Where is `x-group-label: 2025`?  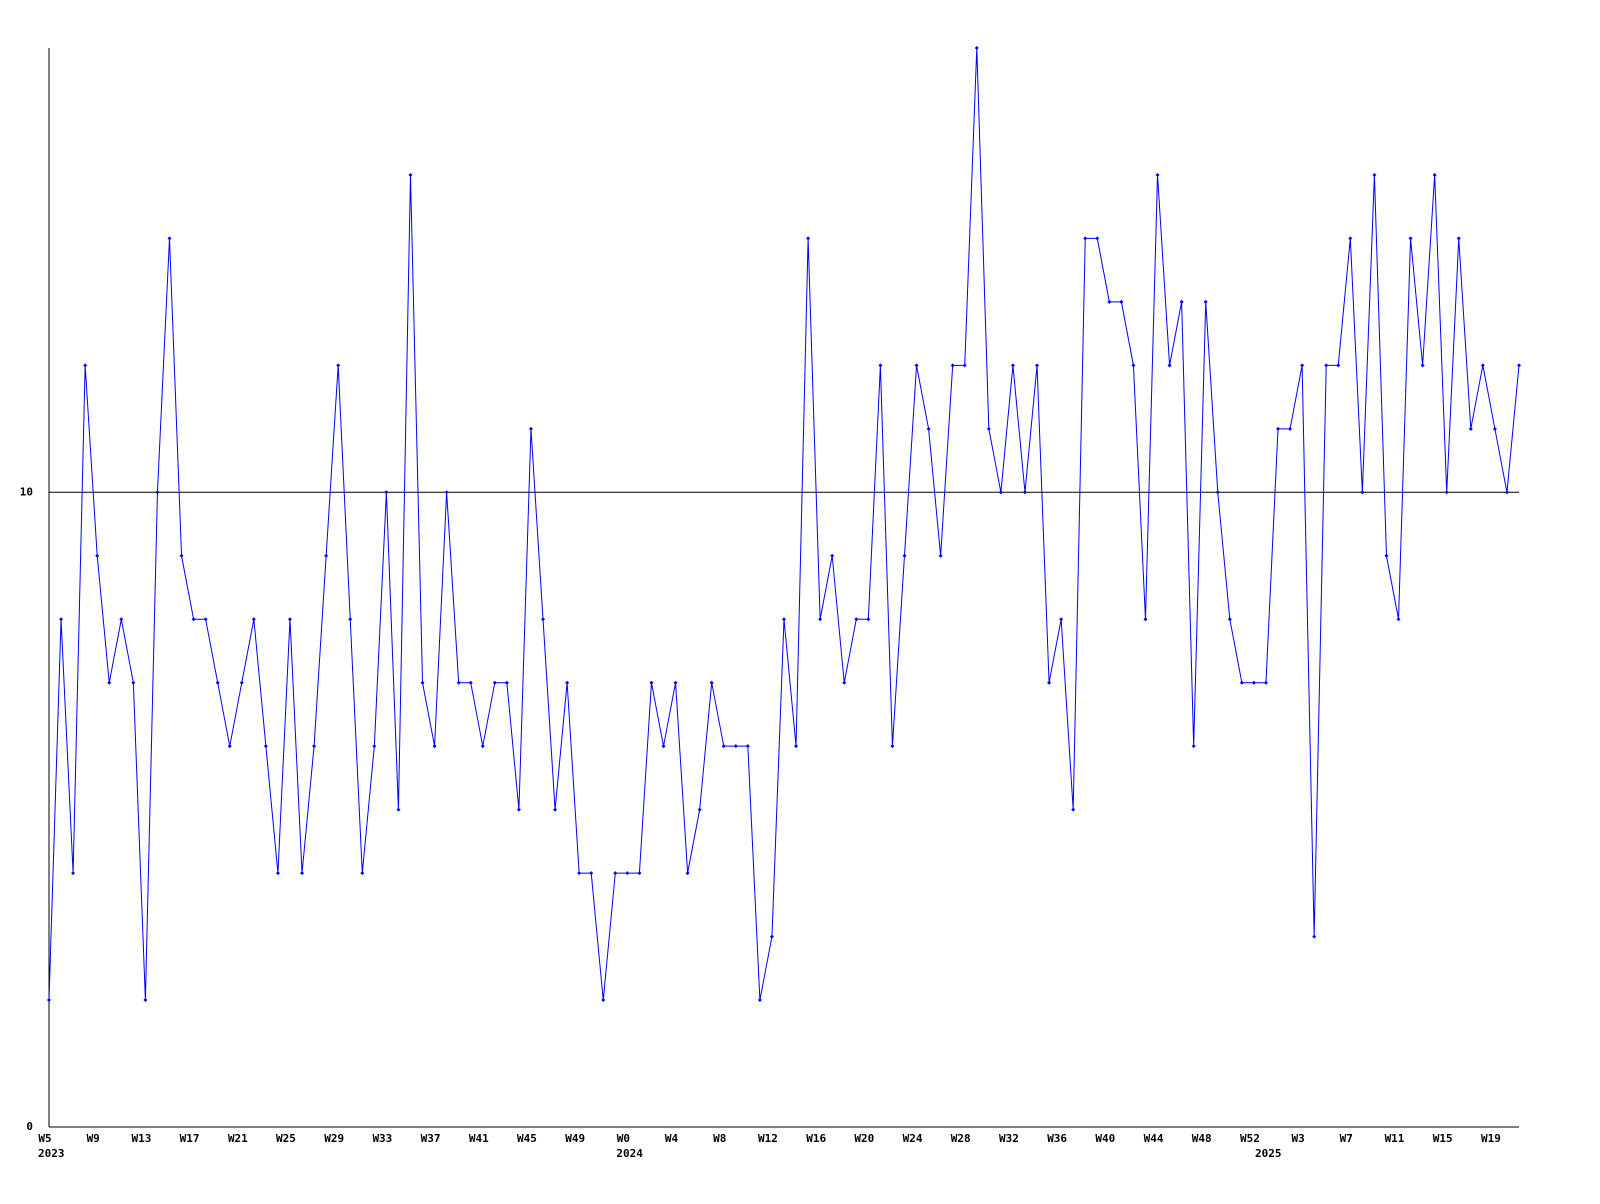 x-group-label: 2025 is located at coordinates (1268, 1153).